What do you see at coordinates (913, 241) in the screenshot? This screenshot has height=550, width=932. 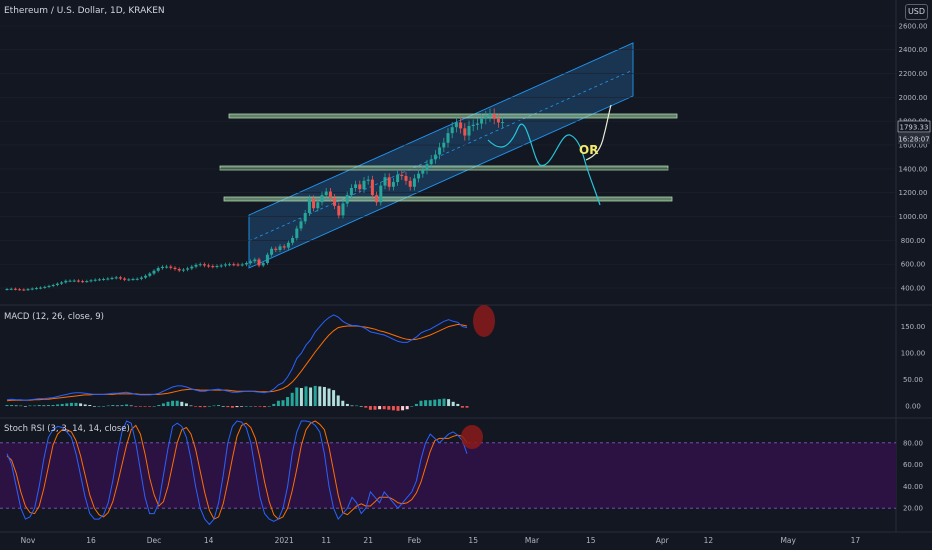 I see `price-tick-label: 800.00` at bounding box center [913, 241].